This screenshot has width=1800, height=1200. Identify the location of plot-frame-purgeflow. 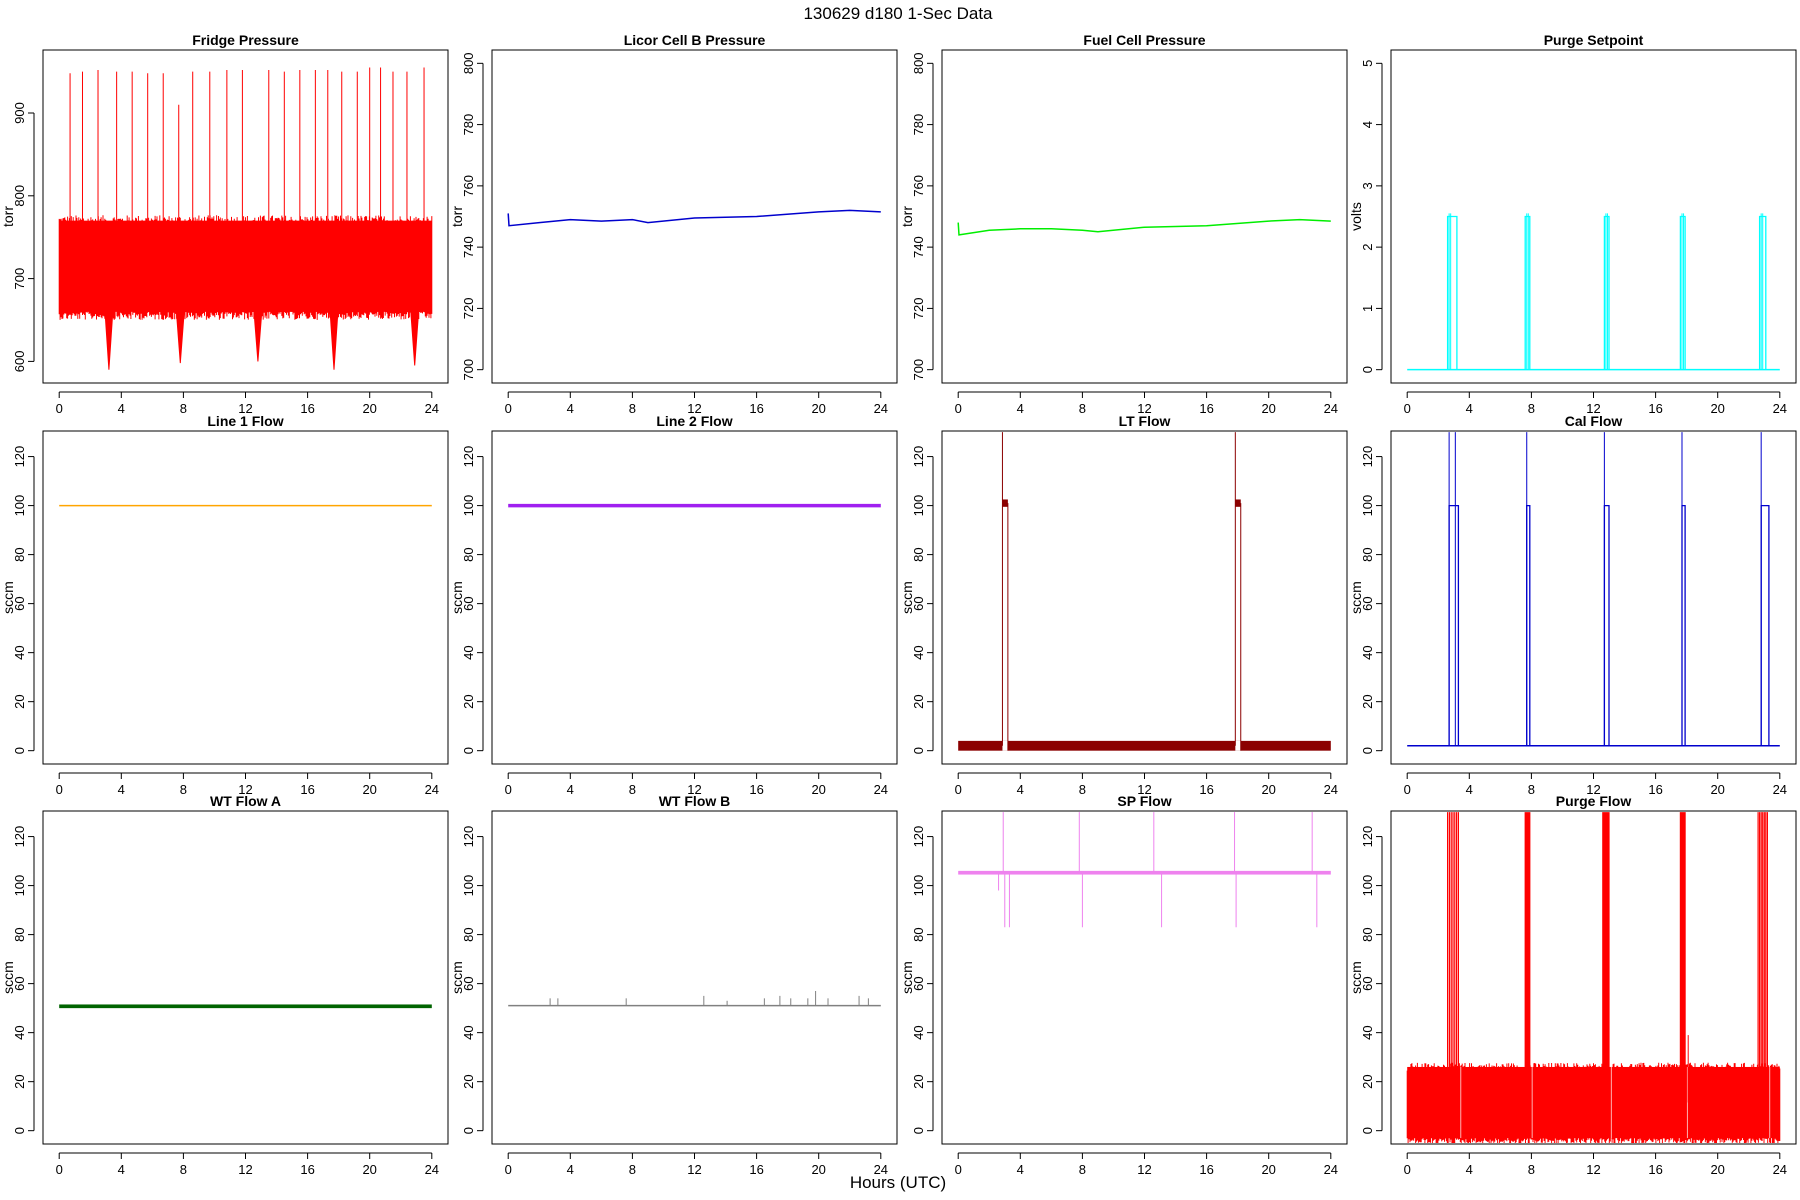
(1593, 977).